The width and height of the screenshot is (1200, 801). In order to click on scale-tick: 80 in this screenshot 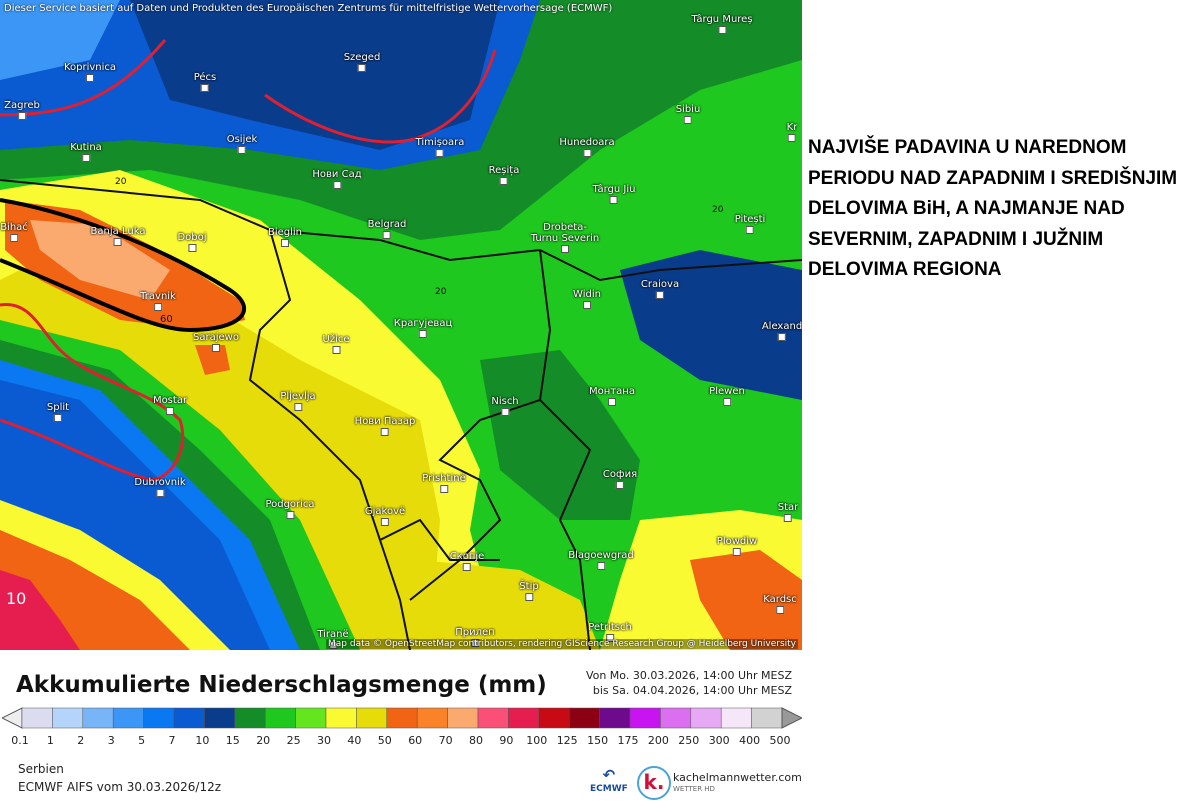, I will do `click(476, 740)`.